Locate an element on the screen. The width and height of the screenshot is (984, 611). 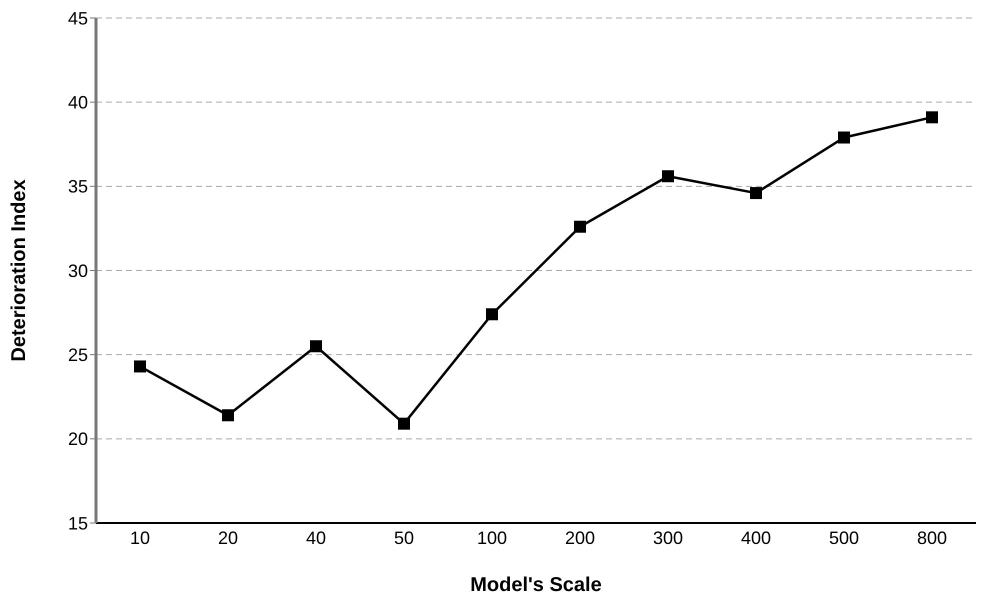
y-tick-label: 45 is located at coordinates (78, 18).